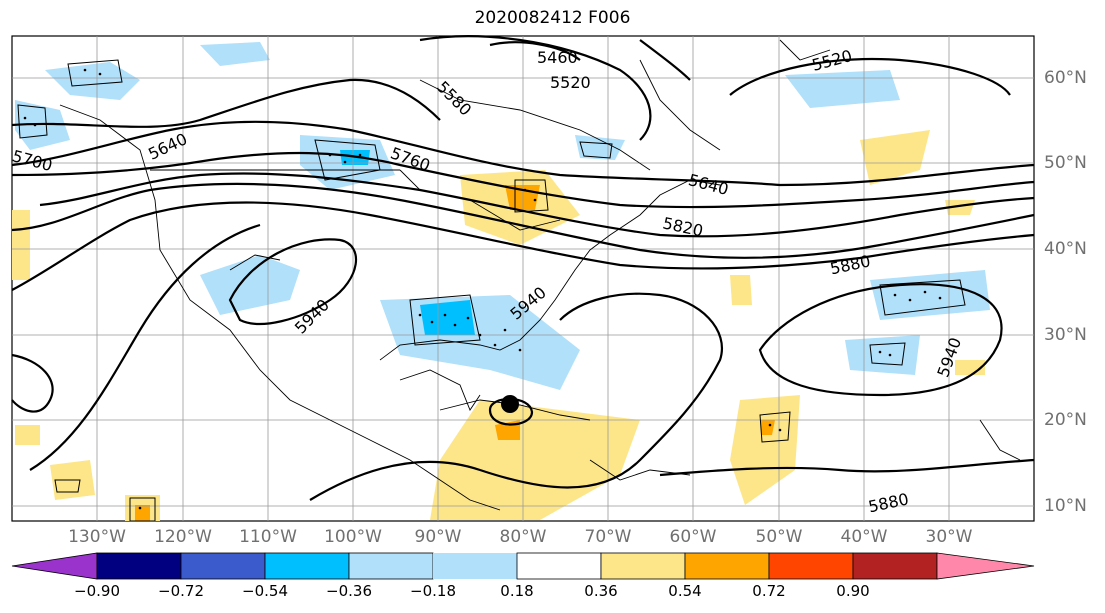  I want to click on colorbar-tick: −0.18, so click(433, 591).